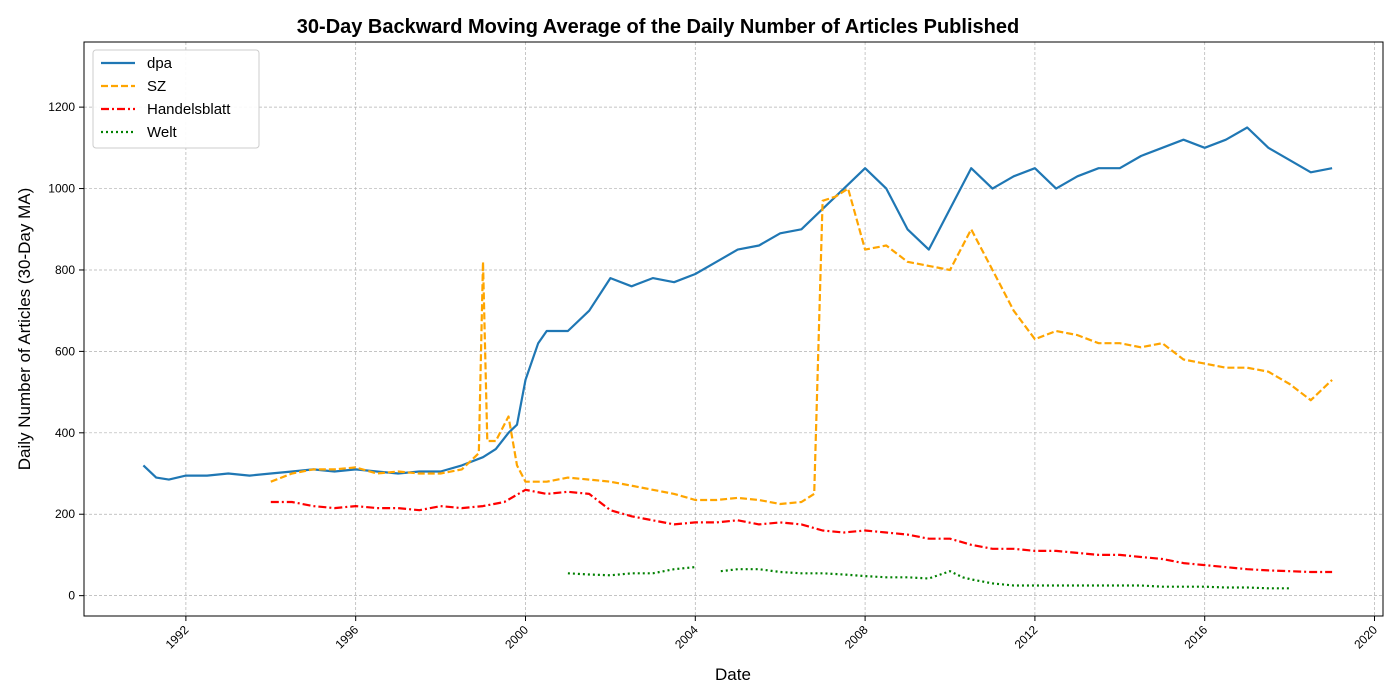  What do you see at coordinates (686, 637) in the screenshot?
I see `x-tick-label: 2004` at bounding box center [686, 637].